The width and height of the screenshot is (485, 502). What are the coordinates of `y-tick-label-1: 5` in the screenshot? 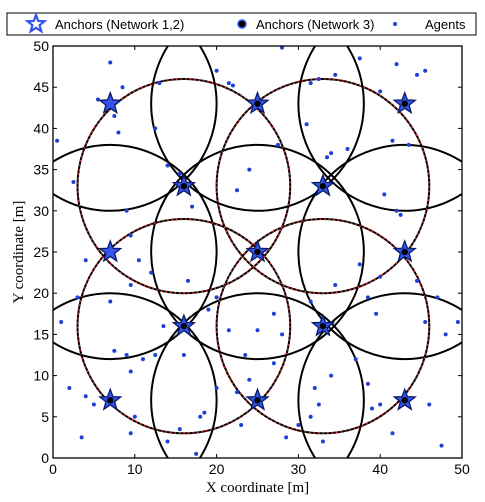 It's located at (45, 417).